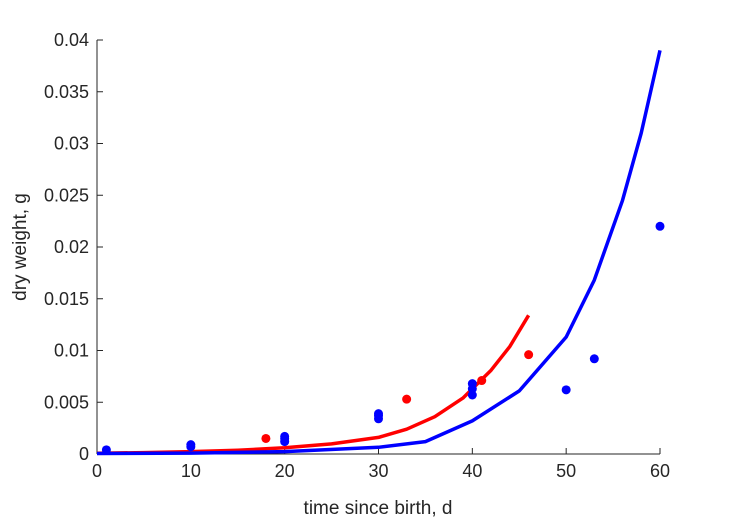  Describe the element at coordinates (71, 247) in the screenshot. I see `y-tick-label: 0.02` at that location.